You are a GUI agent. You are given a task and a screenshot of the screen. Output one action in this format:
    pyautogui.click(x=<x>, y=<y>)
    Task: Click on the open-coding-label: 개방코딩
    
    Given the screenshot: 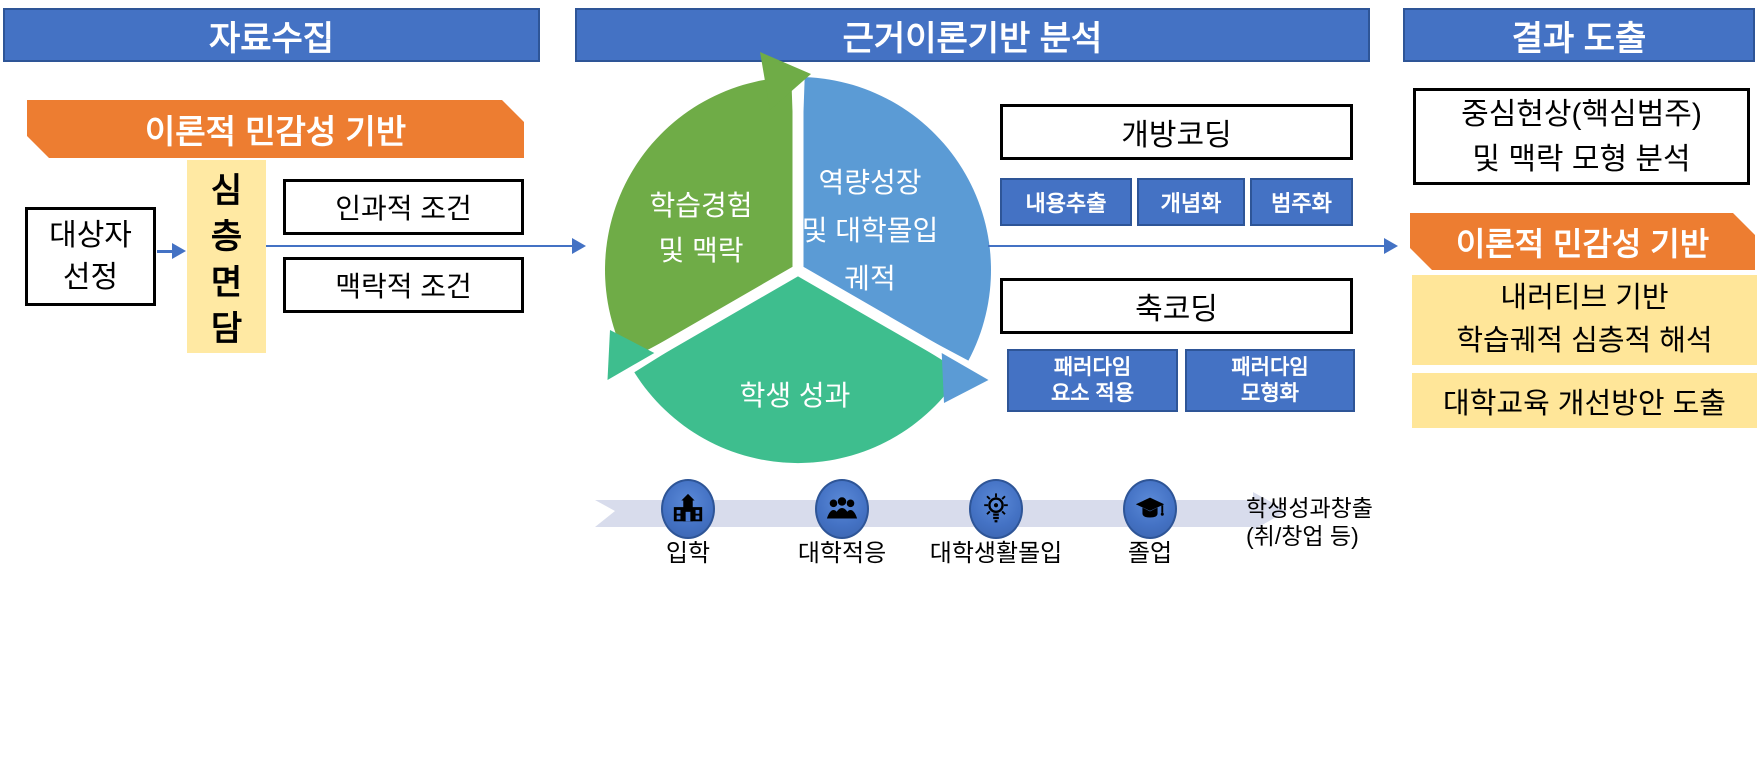 What is the action you would take?
    pyautogui.click(x=1176, y=135)
    